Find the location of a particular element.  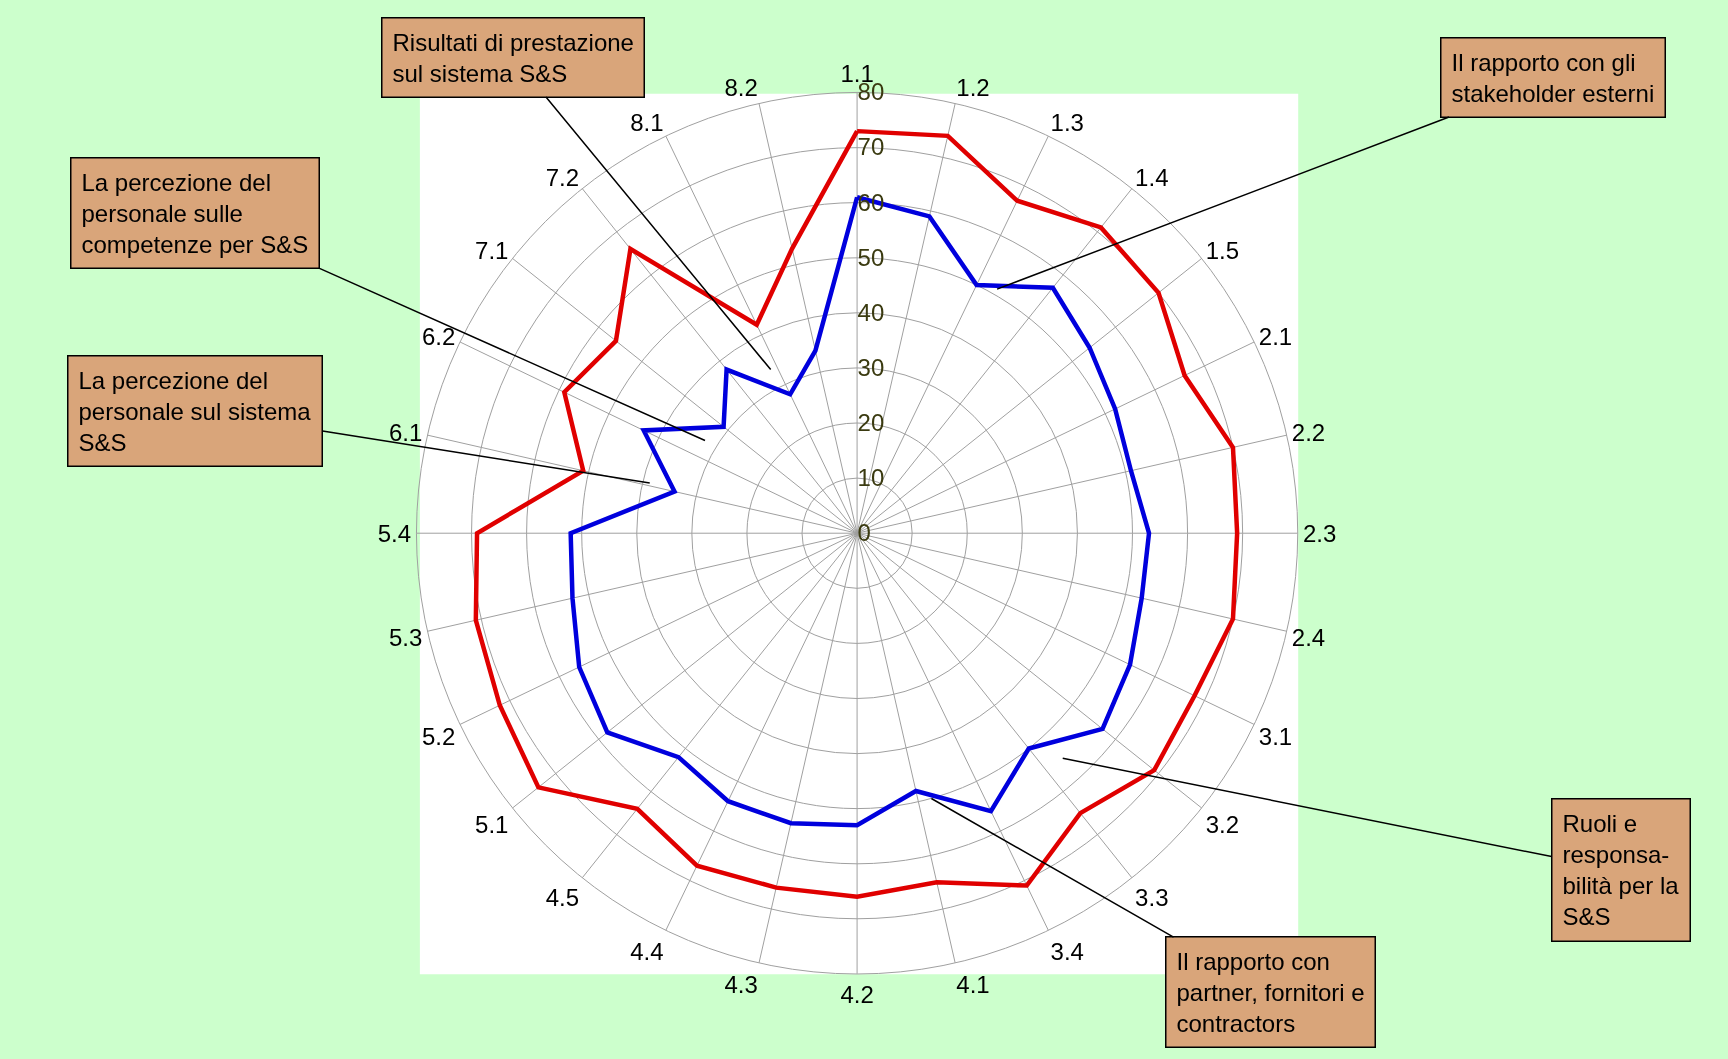

spoke-label: 3.2 is located at coordinates (1222, 824).